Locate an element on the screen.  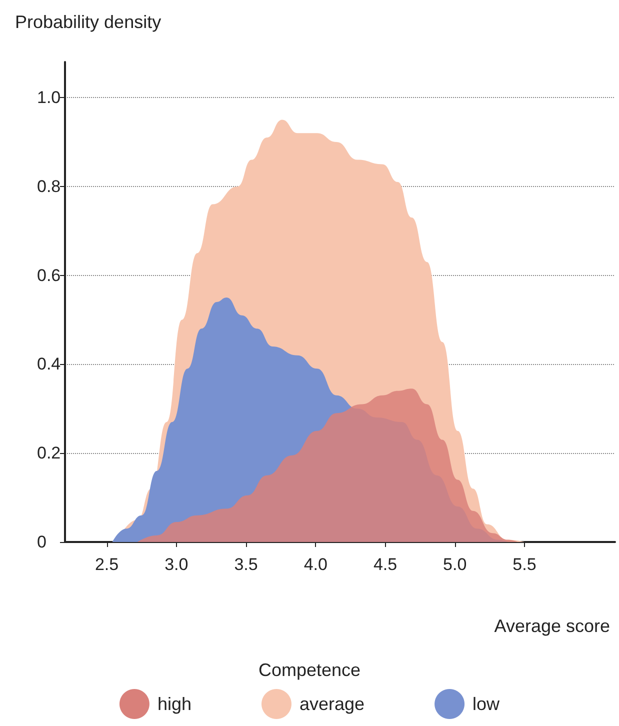
x-axis-title: Average score is located at coordinates (552, 626).